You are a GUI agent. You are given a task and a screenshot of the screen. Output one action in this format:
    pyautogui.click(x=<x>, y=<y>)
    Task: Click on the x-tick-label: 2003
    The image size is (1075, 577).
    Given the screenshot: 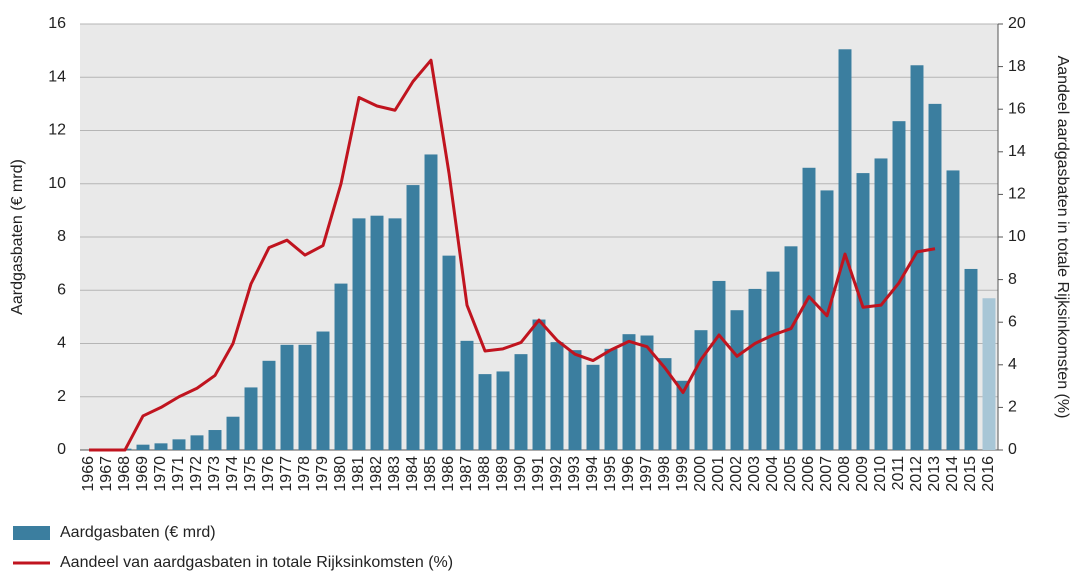 What is the action you would take?
    pyautogui.click(x=754, y=474)
    